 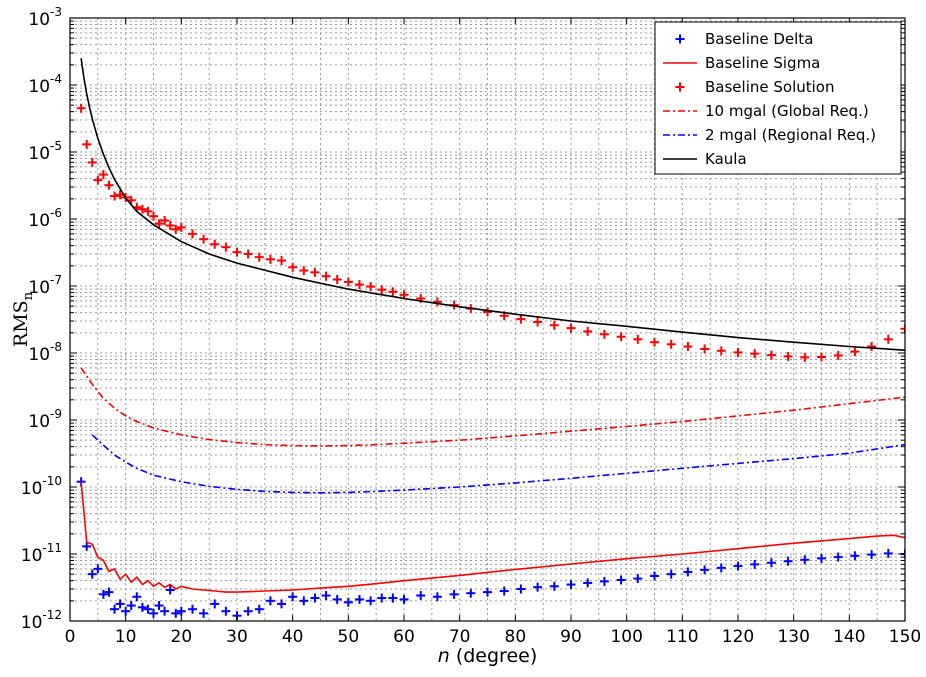 What do you see at coordinates (905, 637) in the screenshot?
I see `x-tick-label: 150` at bounding box center [905, 637].